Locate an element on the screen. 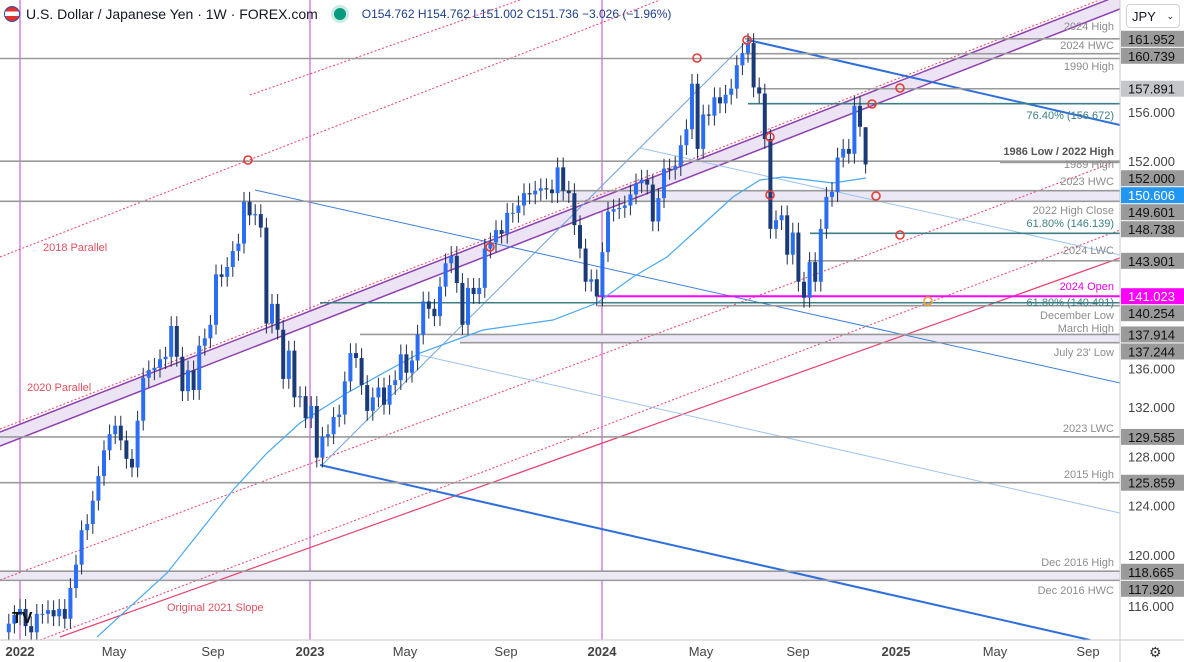 The image size is (1184, 662). settings-gear-icon: ⚙ is located at coordinates (1155, 652).